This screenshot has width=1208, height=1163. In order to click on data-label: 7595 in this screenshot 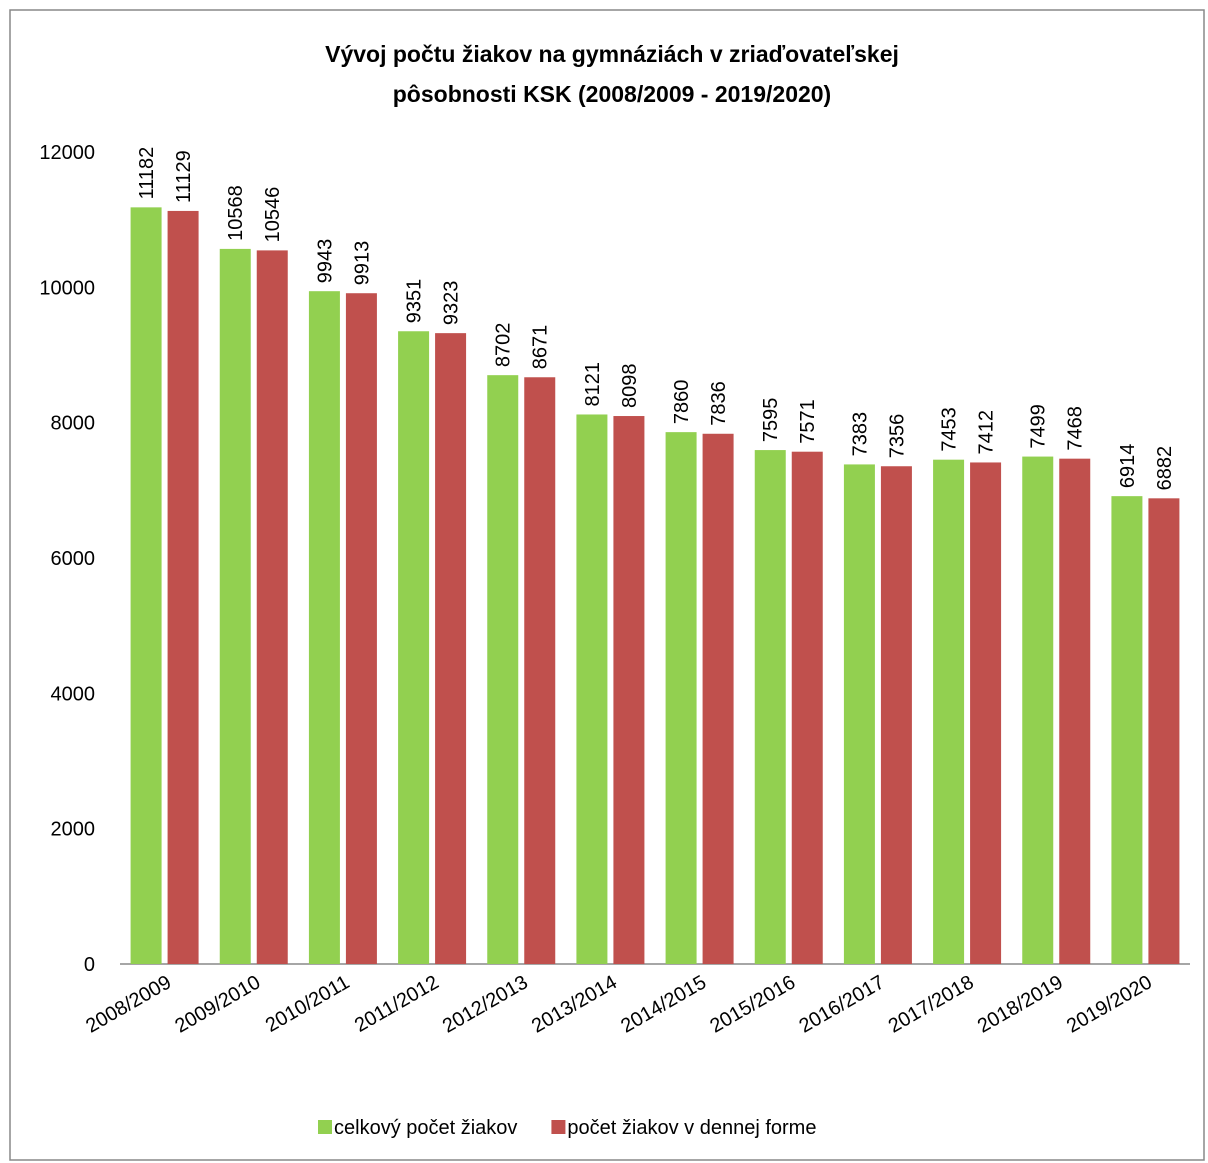, I will do `click(771, 420)`.